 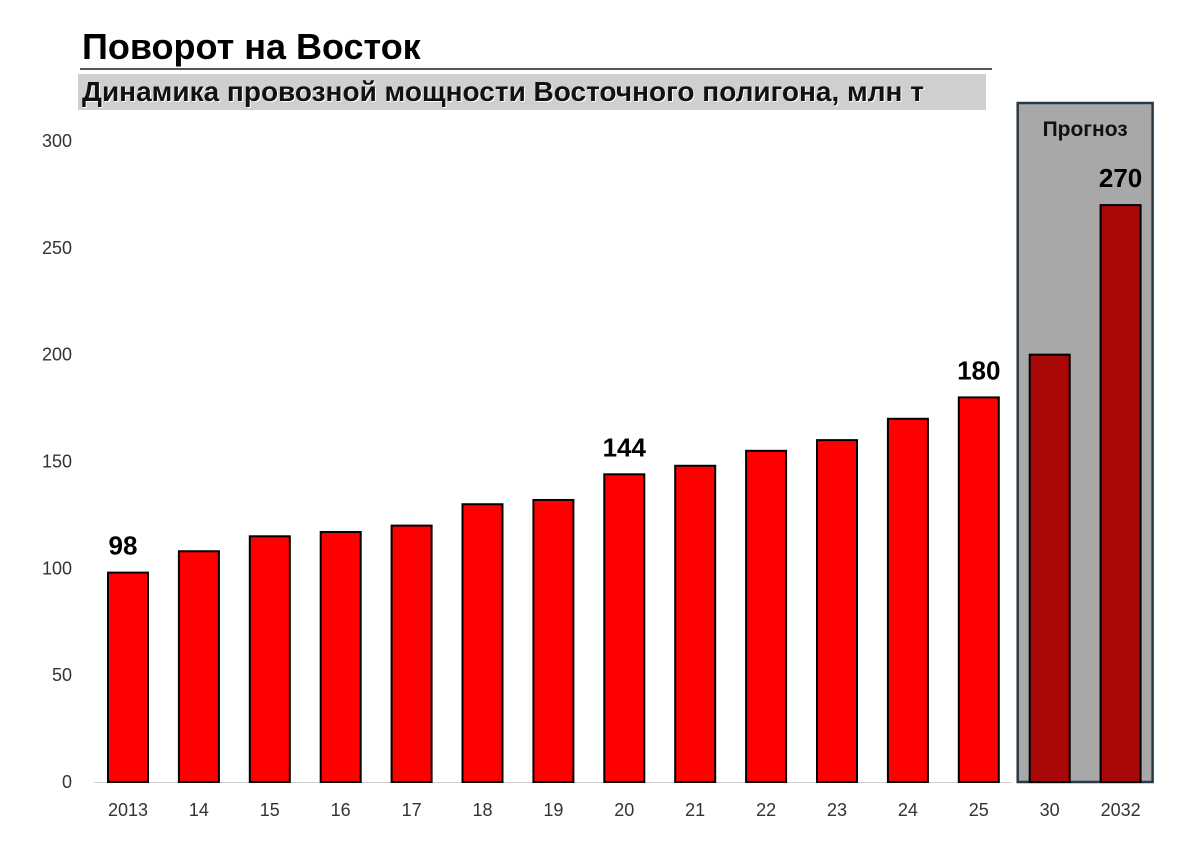 What do you see at coordinates (251, 46) in the screenshot?
I see `chart-title: Поворот на Восток` at bounding box center [251, 46].